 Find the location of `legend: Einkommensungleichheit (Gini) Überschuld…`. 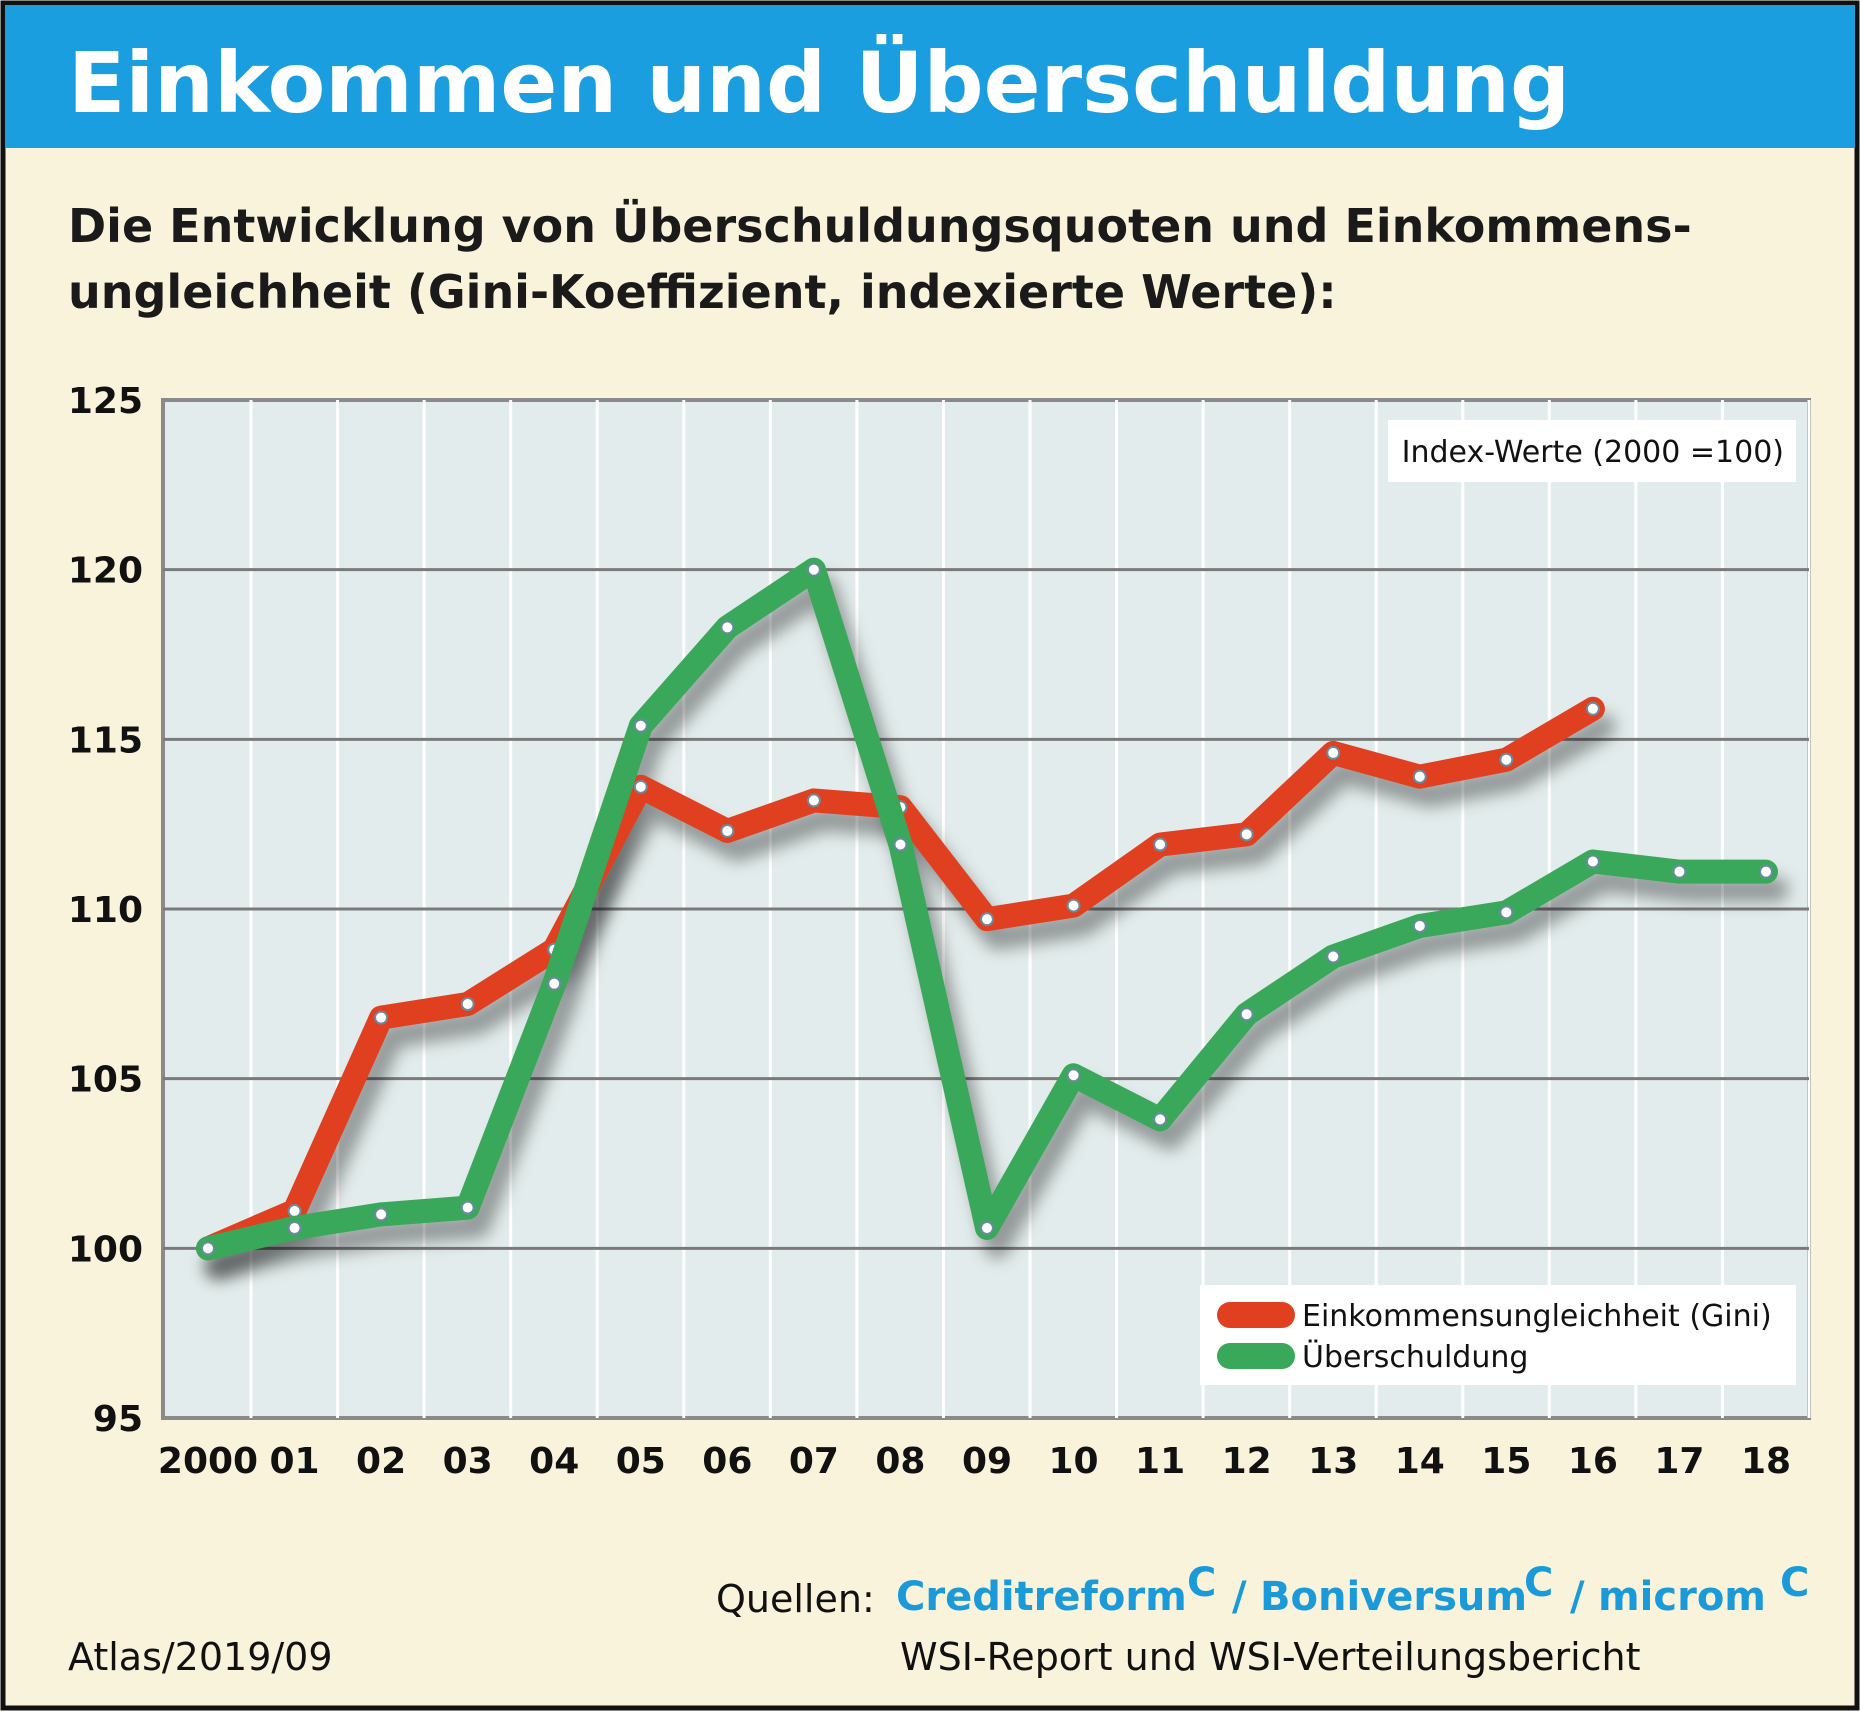

legend: Einkommensungleichheit (Gini) Überschuld… is located at coordinates (1498, 1335).